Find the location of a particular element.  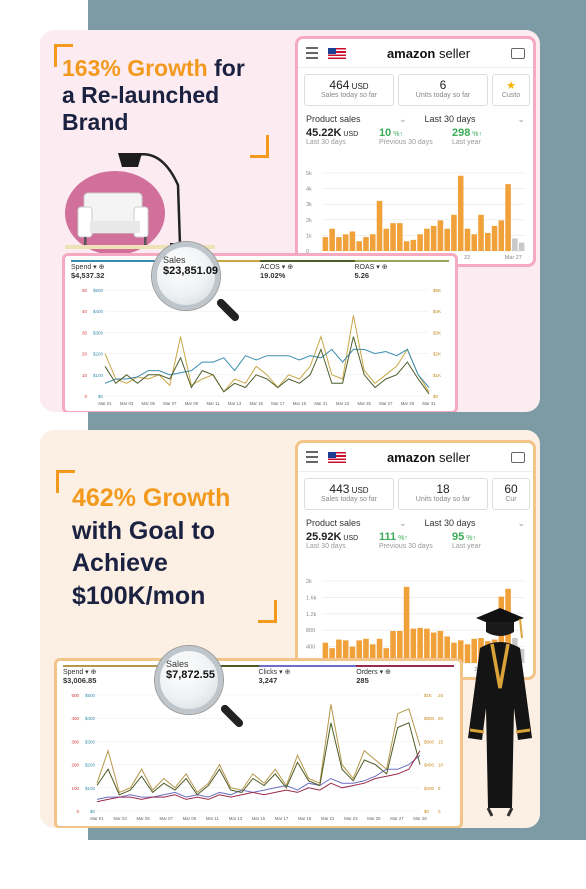

y-right-tick-label: 0 is located at coordinates (439, 811).